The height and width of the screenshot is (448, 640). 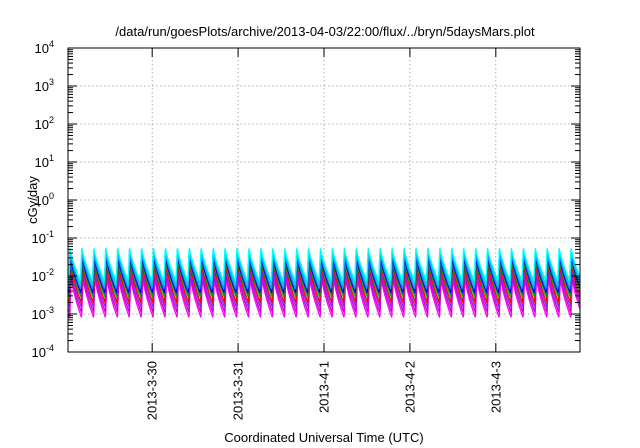 I want to click on x-tick-label: 2013-4-2, so click(x=409, y=387).